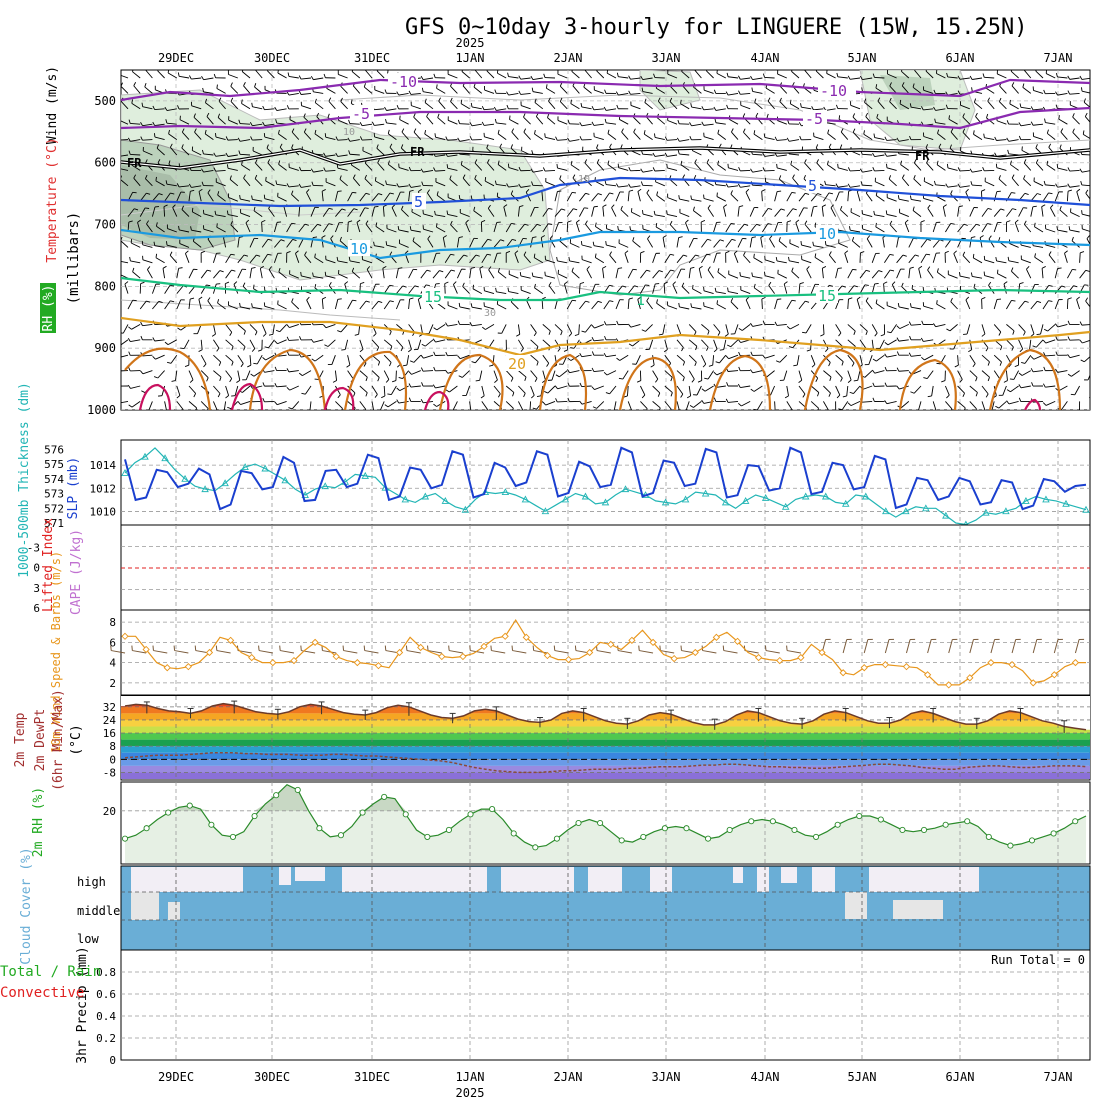 The width and height of the screenshot is (1100, 1104). What do you see at coordinates (827, 296) in the screenshot?
I see `label-15-b: 15` at bounding box center [827, 296].